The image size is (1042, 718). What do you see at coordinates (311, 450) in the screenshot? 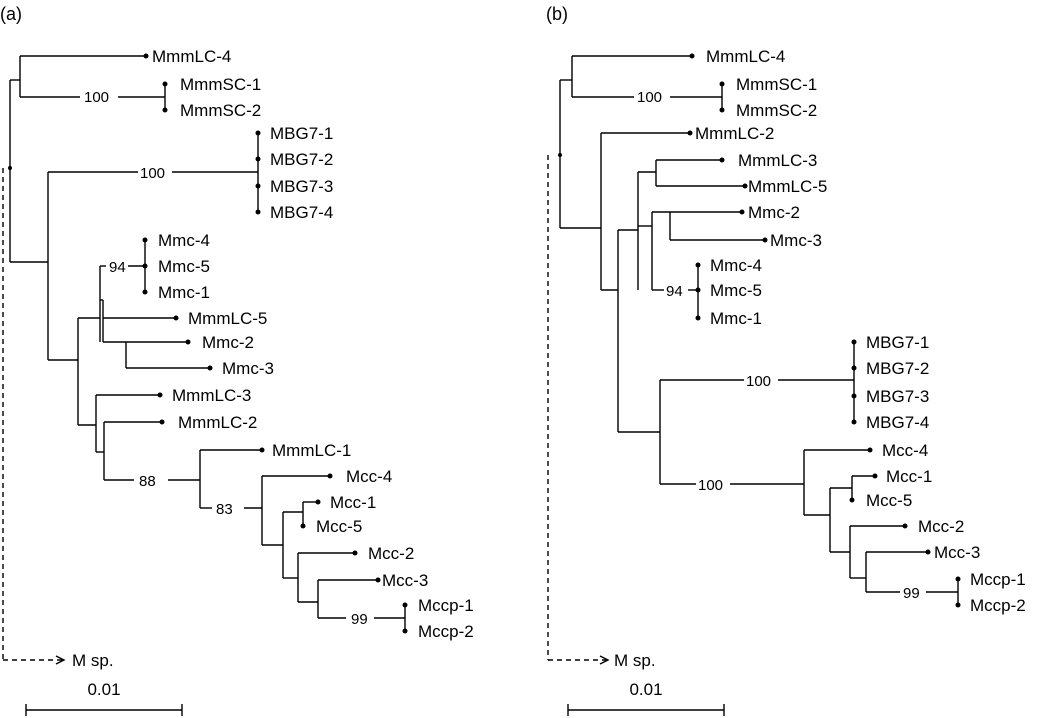
I see `leaf-label: MmmLC-1` at bounding box center [311, 450].